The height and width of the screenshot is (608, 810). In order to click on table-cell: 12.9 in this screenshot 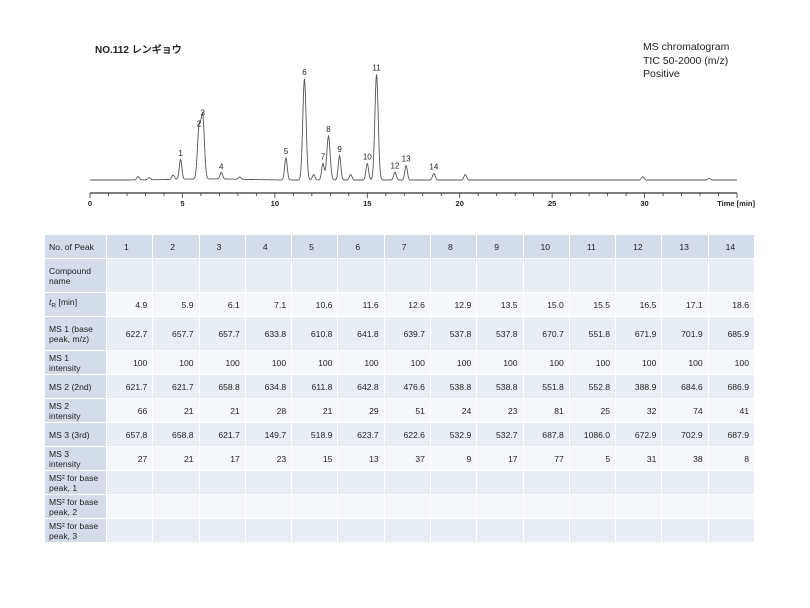, I will do `click(453, 304)`.